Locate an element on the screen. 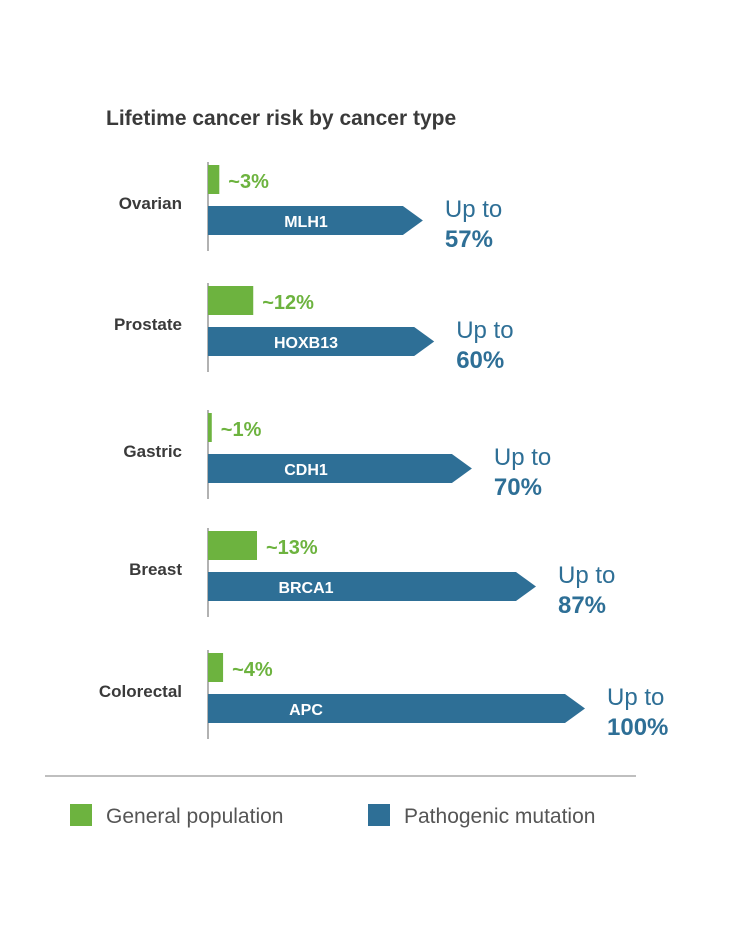  general-population-label: ~12% is located at coordinates (288, 303).